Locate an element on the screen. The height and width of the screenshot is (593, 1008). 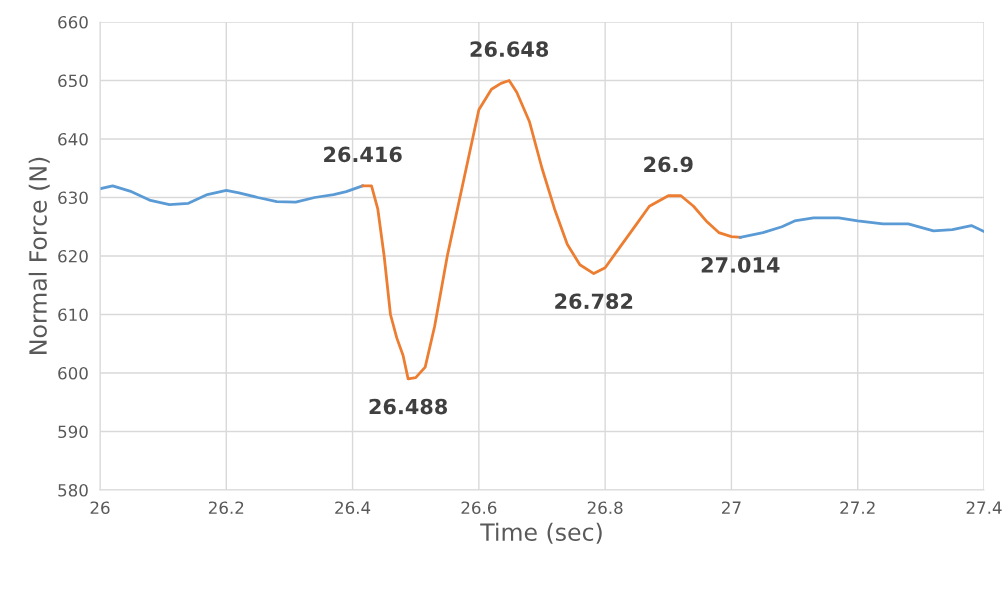
annotation: 27.014 is located at coordinates (740, 265).